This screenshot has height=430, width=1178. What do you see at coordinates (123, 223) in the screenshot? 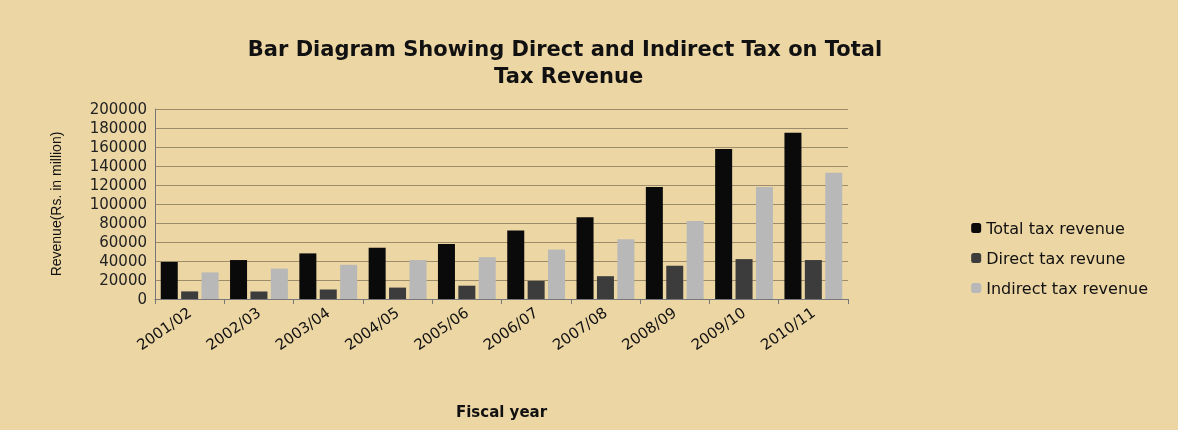
I see `y-tick-label: 80000` at bounding box center [123, 223].